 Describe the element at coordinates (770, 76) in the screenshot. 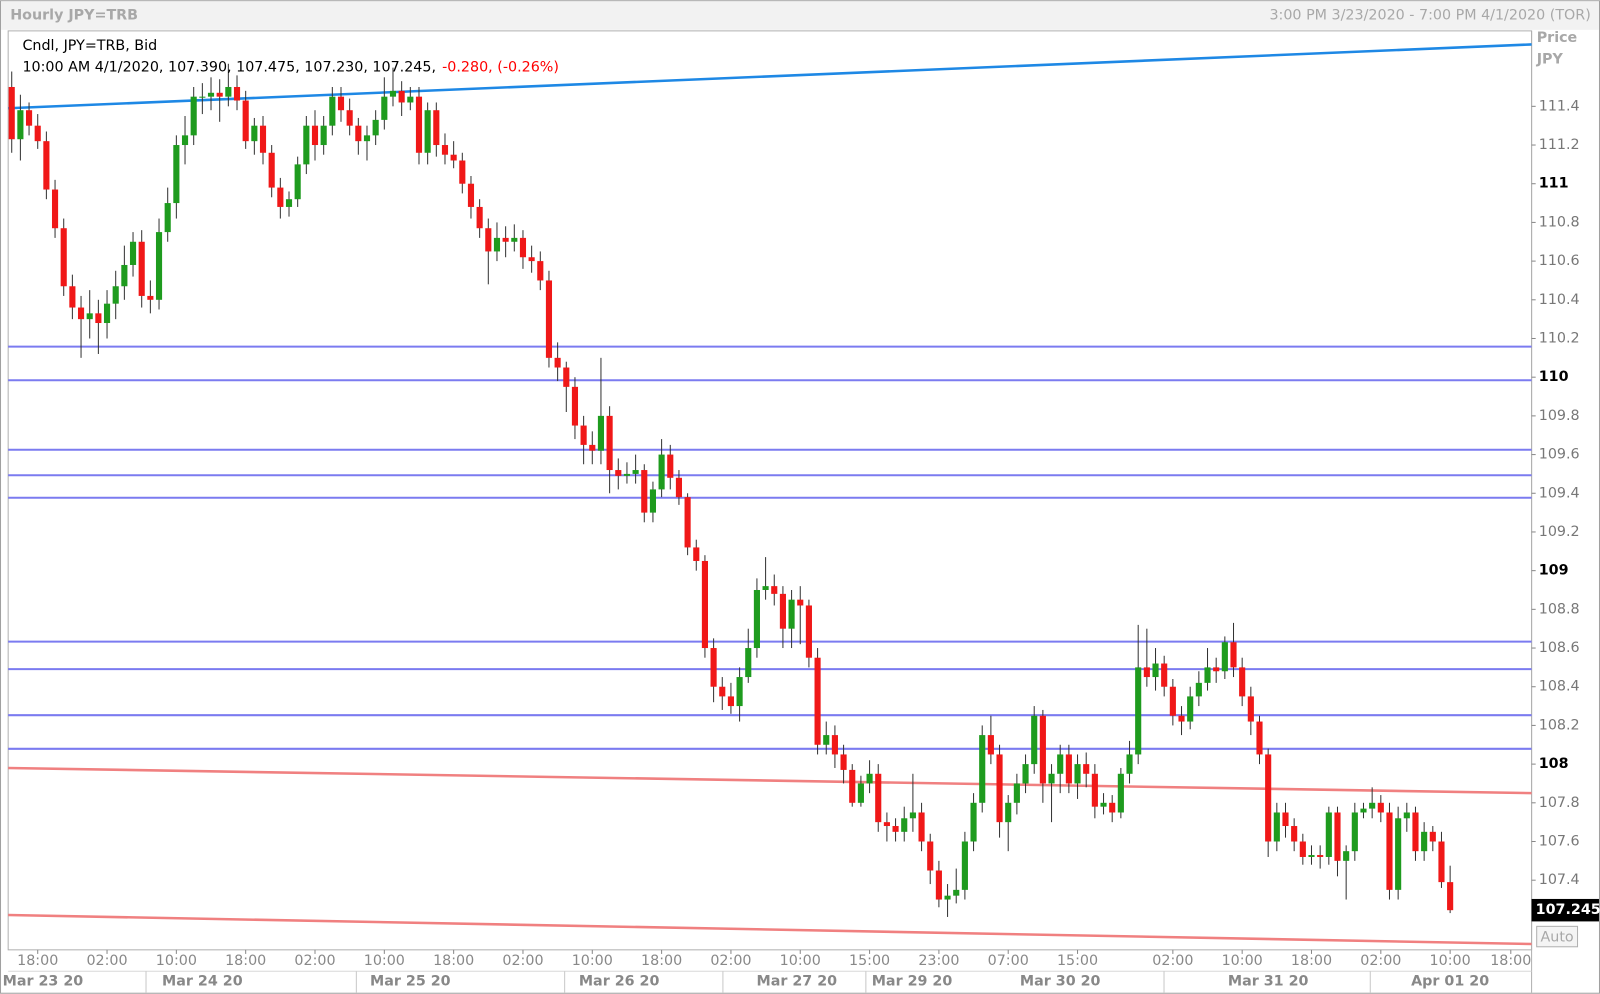

I see `trend-line` at that location.